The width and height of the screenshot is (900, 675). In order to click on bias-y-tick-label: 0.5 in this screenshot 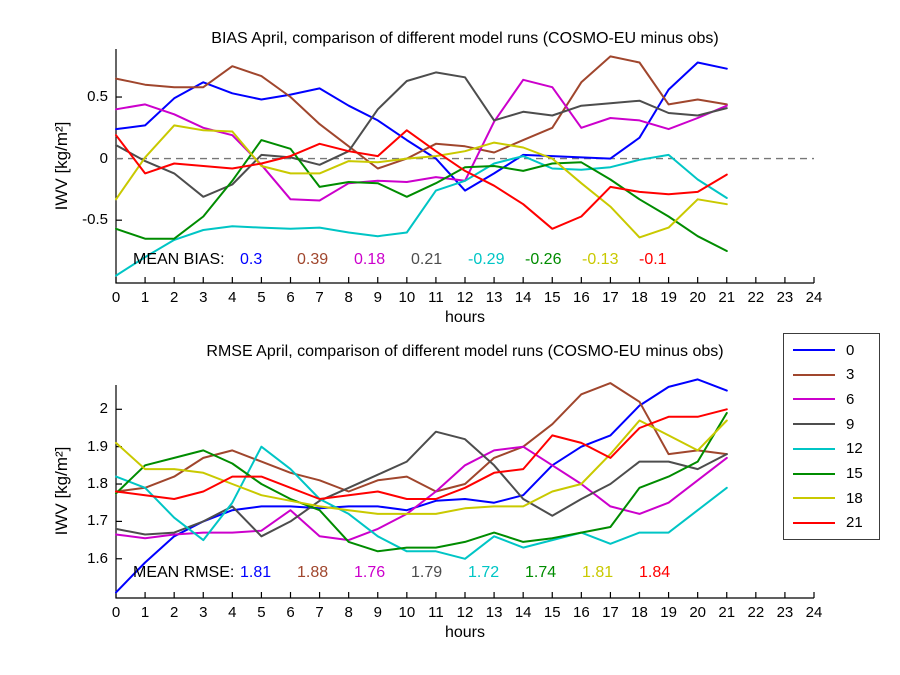, I will do `click(97, 97)`.